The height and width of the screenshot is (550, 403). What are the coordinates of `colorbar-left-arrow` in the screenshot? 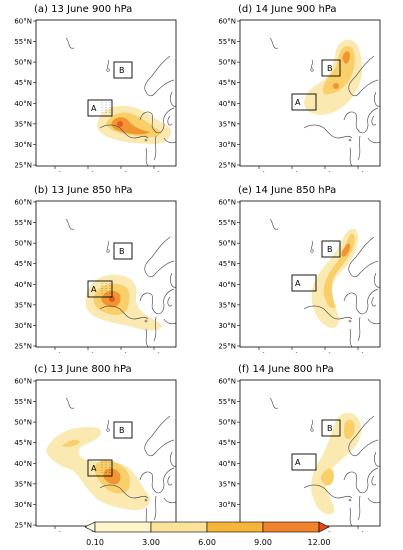 It's located at (90, 527).